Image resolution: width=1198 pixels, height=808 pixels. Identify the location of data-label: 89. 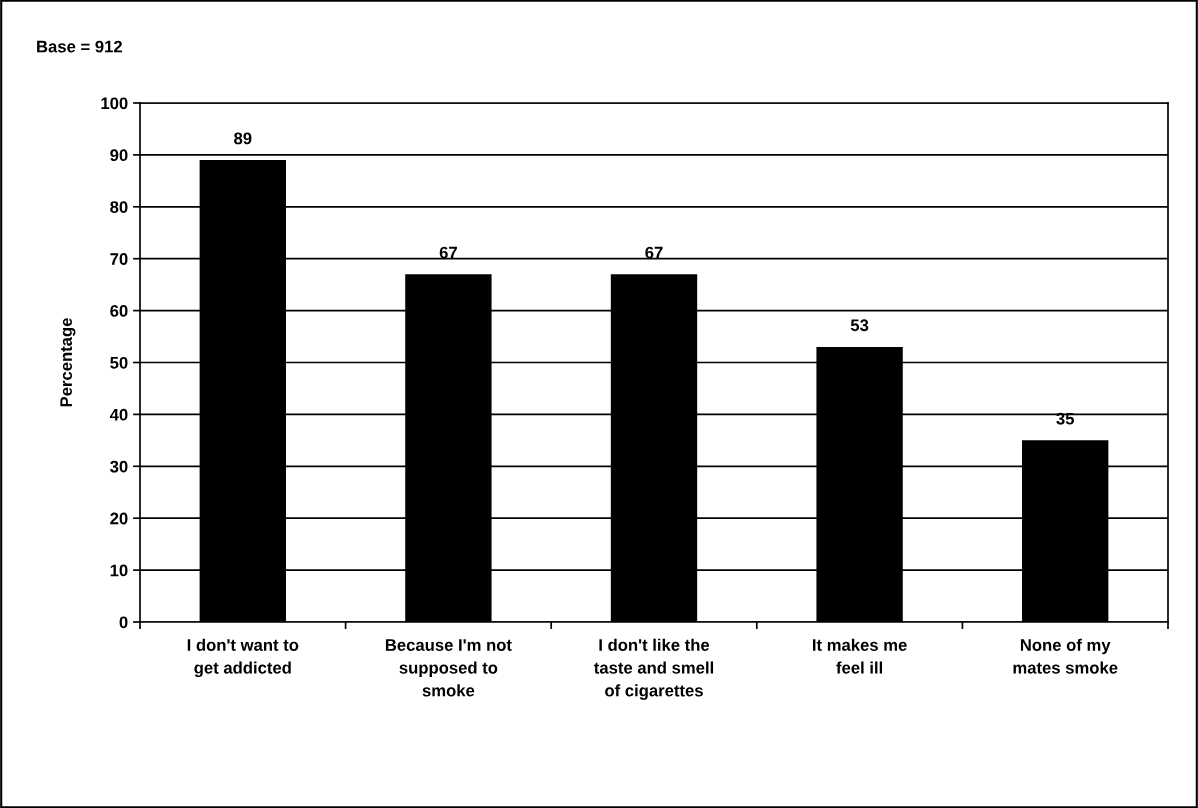
(243, 138).